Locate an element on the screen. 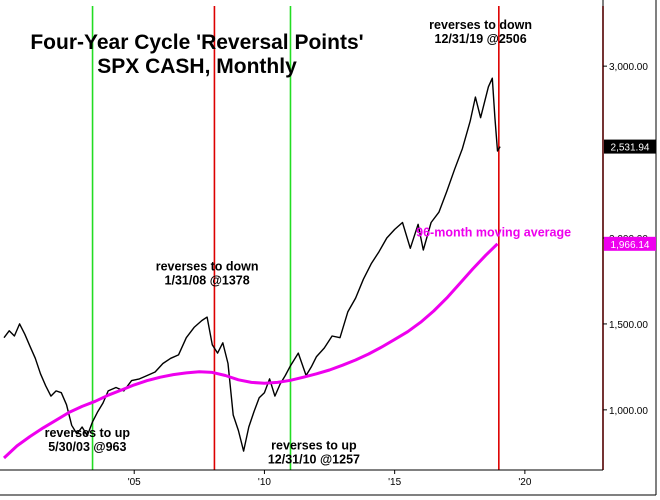  last-value-badge-label-1: 1,966.14 is located at coordinates (630, 245).